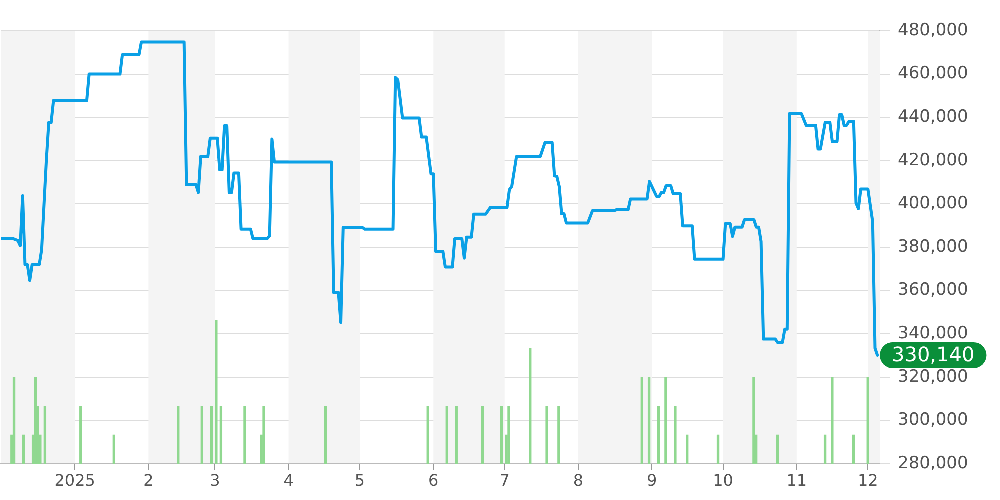 The height and width of the screenshot is (500, 1000). I want to click on y-tick-label: 440,000, so click(933, 117).